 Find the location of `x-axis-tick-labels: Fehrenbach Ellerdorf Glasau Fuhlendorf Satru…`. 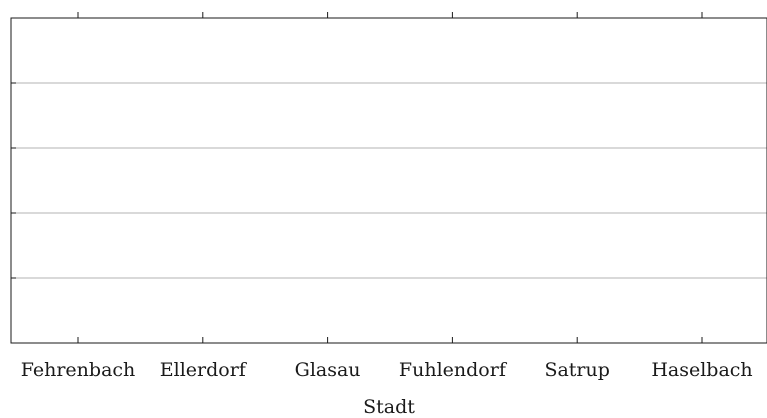

x-axis-tick-labels: Fehrenbach Ellerdorf Glasau Fuhlendorf Satru… is located at coordinates (387, 370).